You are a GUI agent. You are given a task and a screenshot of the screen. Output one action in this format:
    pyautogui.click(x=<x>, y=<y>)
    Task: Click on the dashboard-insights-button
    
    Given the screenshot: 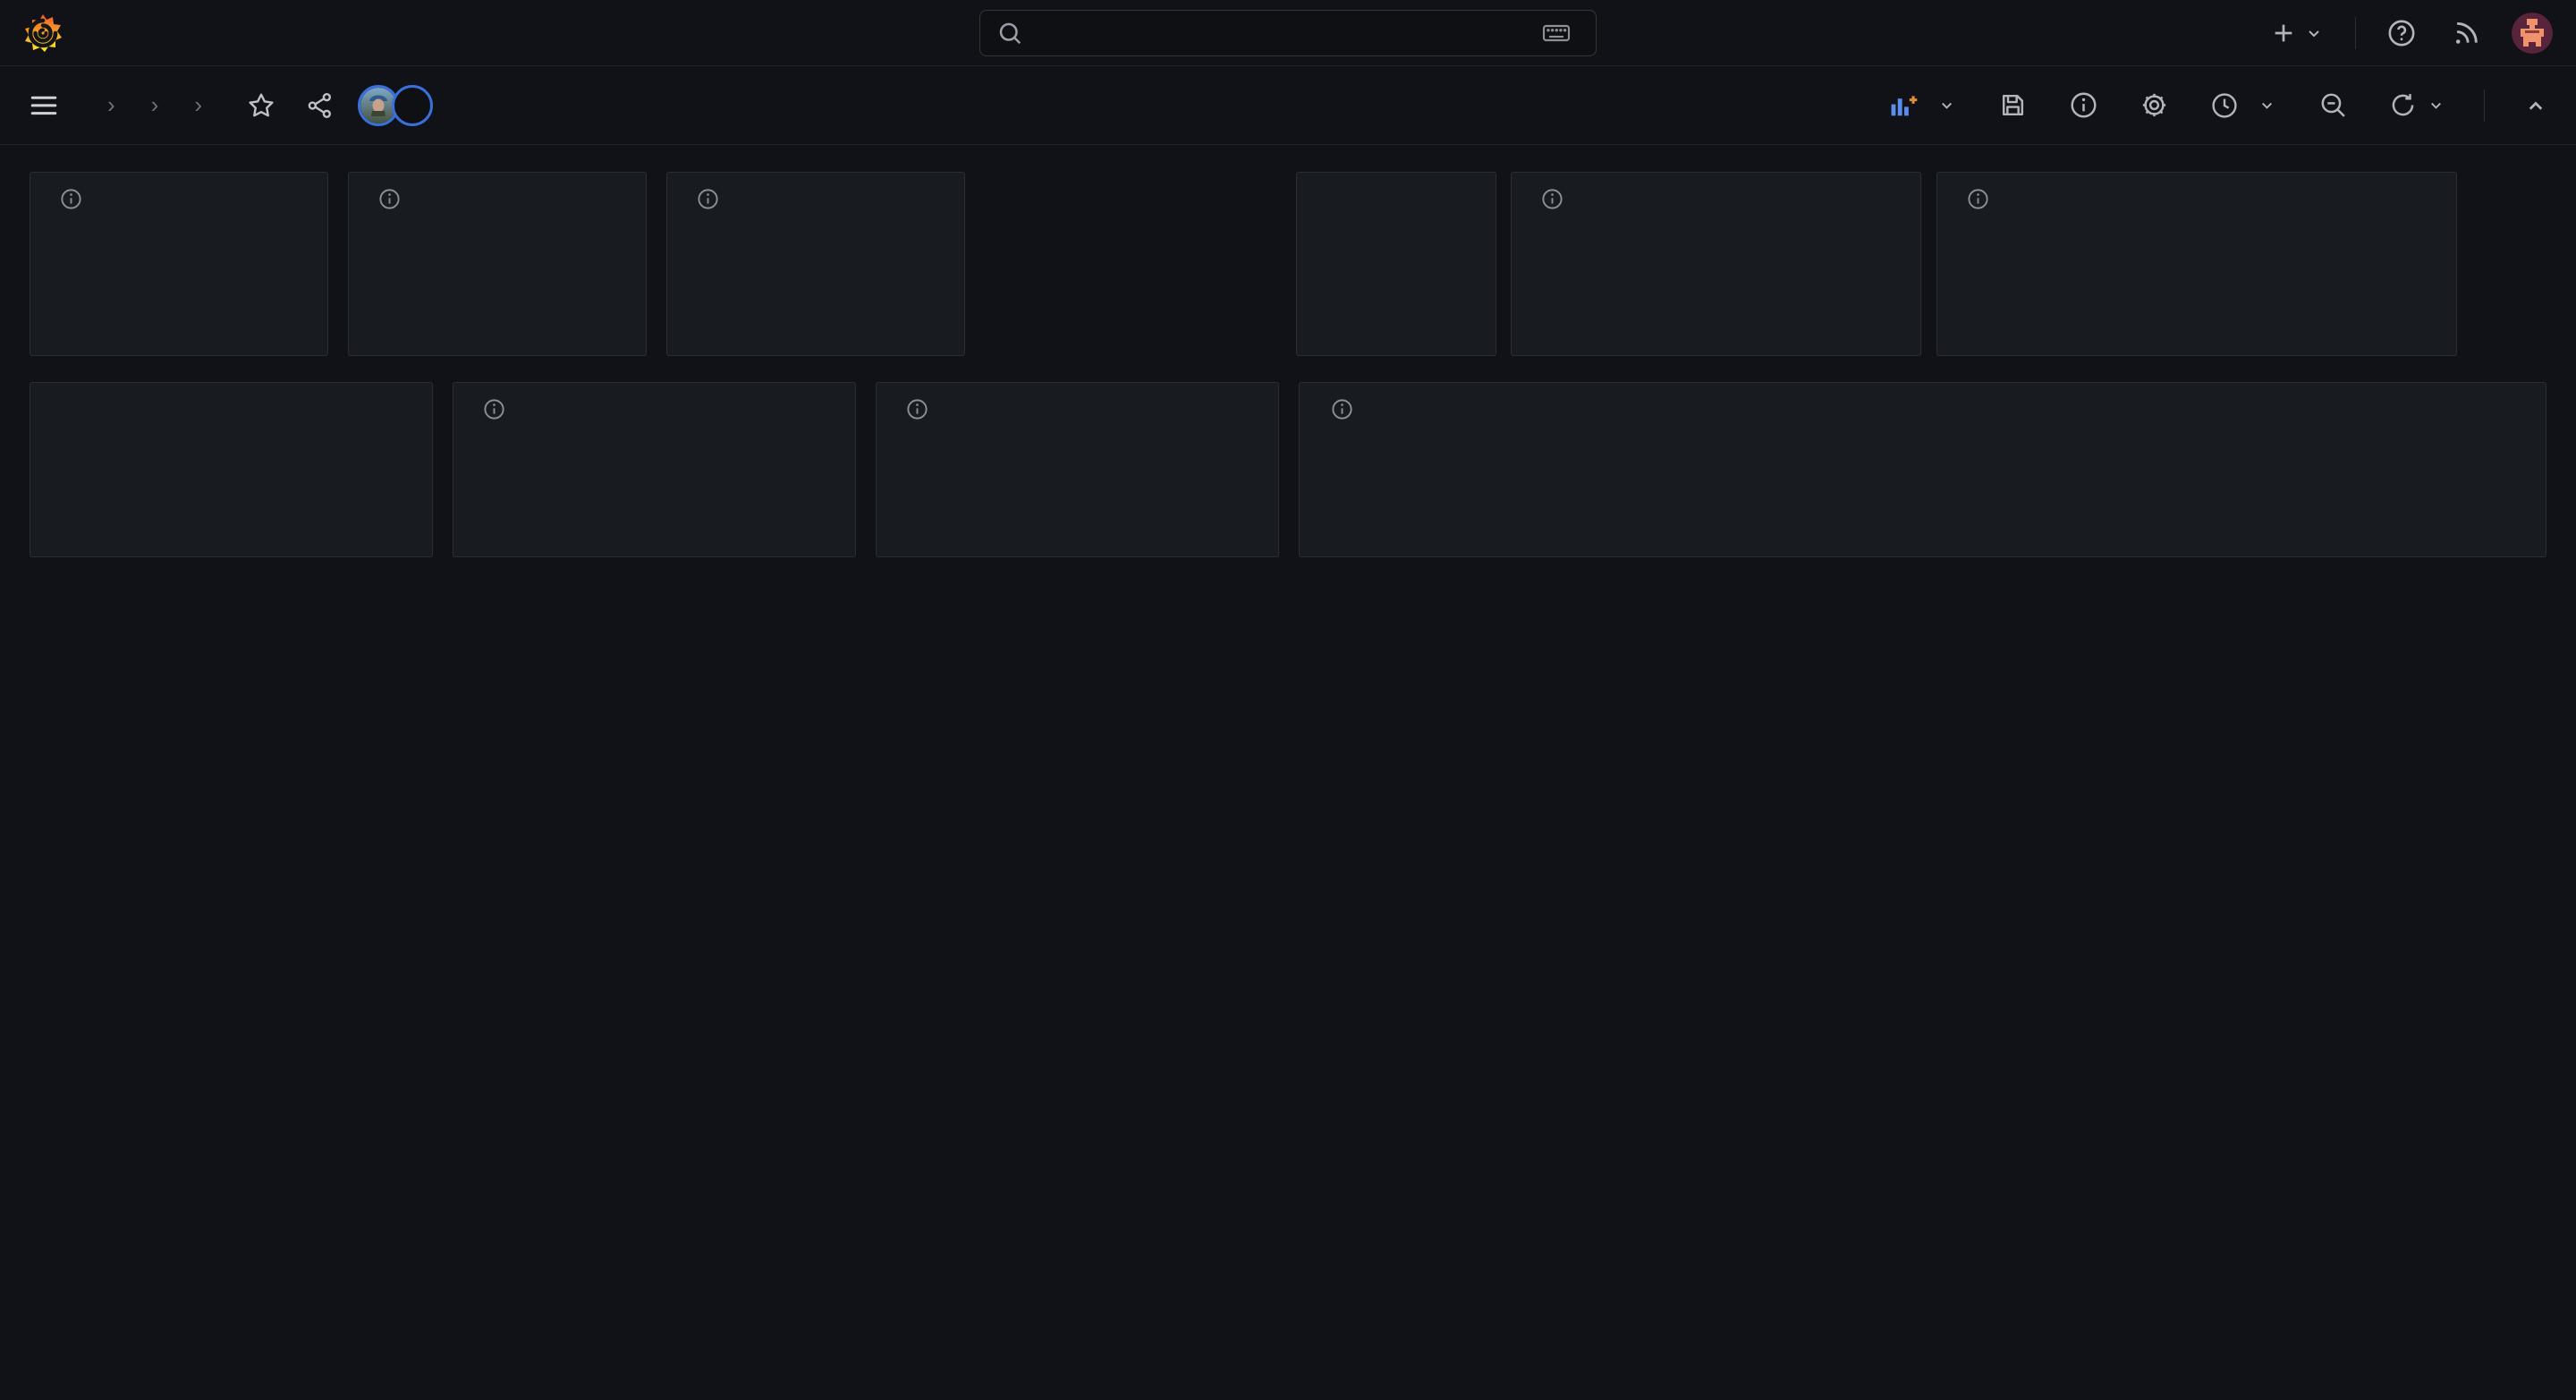 What is the action you would take?
    pyautogui.click(x=2083, y=105)
    